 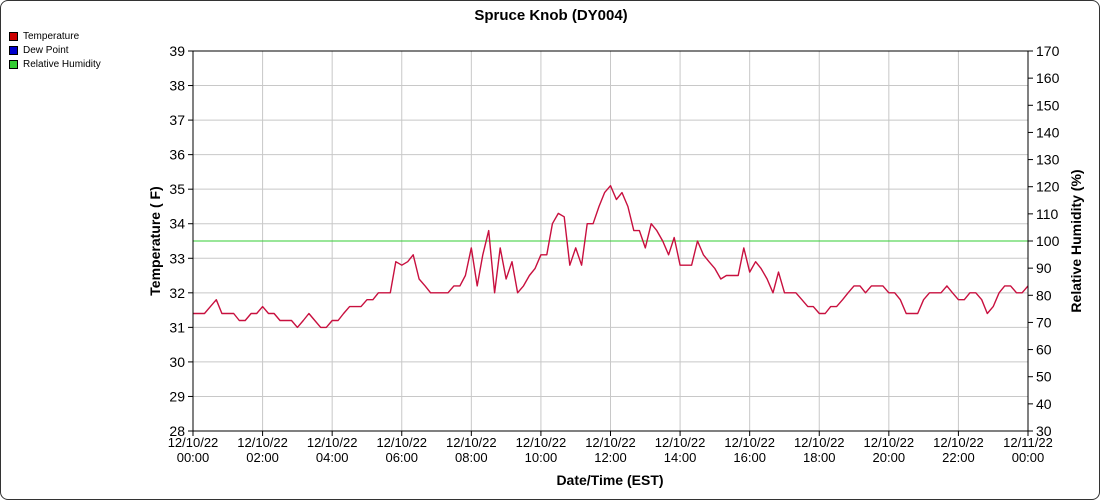 What do you see at coordinates (177, 120) in the screenshot?
I see `y-tick-label-left: 37` at bounding box center [177, 120].